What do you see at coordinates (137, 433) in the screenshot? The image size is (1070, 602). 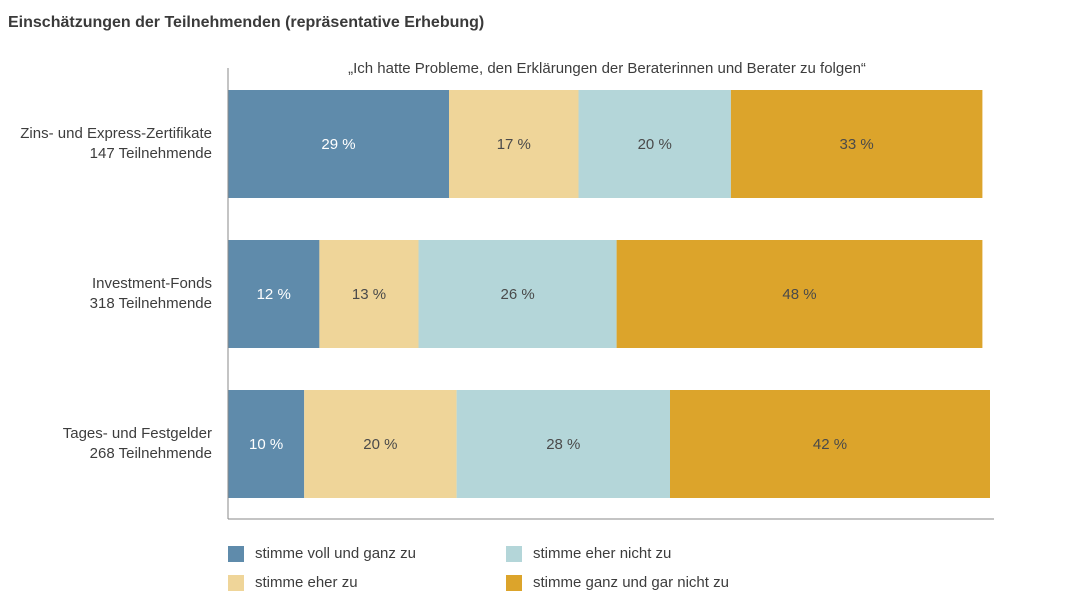 I see `category-label: Tages- und Festgelder` at bounding box center [137, 433].